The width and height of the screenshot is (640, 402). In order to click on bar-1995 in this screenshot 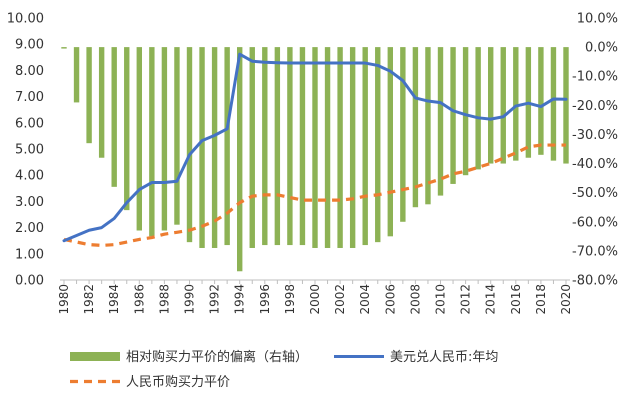, I will do `click(252, 147)`.